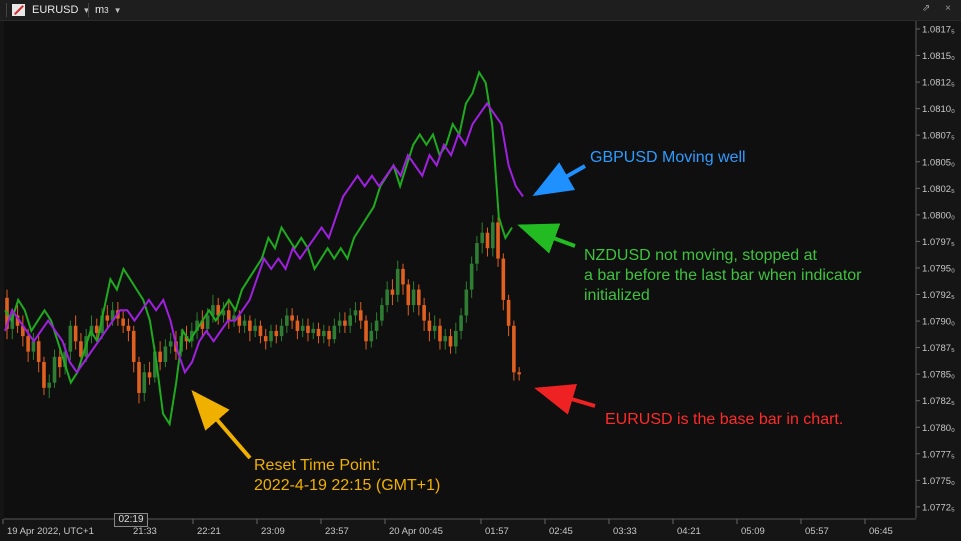 The width and height of the screenshot is (961, 541). I want to click on x-tick-label: 23:09, so click(273, 531).